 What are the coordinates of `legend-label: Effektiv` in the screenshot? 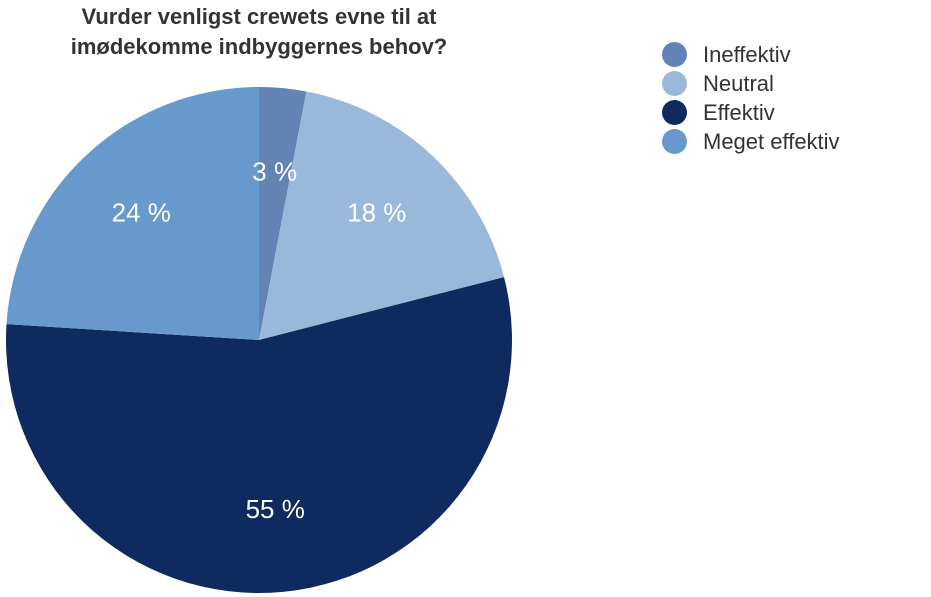 It's located at (739, 112).